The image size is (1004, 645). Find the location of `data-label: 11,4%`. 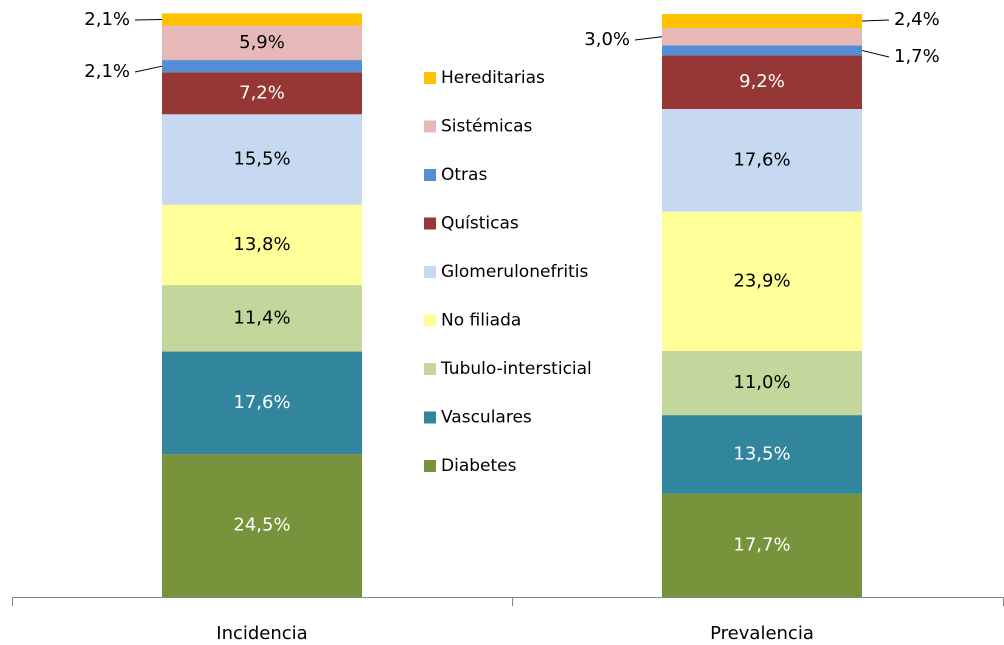

data-label: 11,4% is located at coordinates (261, 317).